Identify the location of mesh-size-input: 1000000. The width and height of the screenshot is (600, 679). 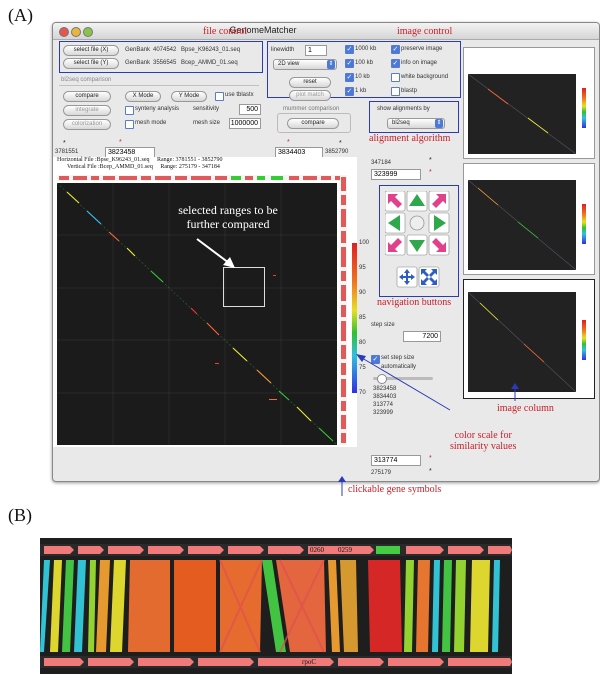
(245, 123).